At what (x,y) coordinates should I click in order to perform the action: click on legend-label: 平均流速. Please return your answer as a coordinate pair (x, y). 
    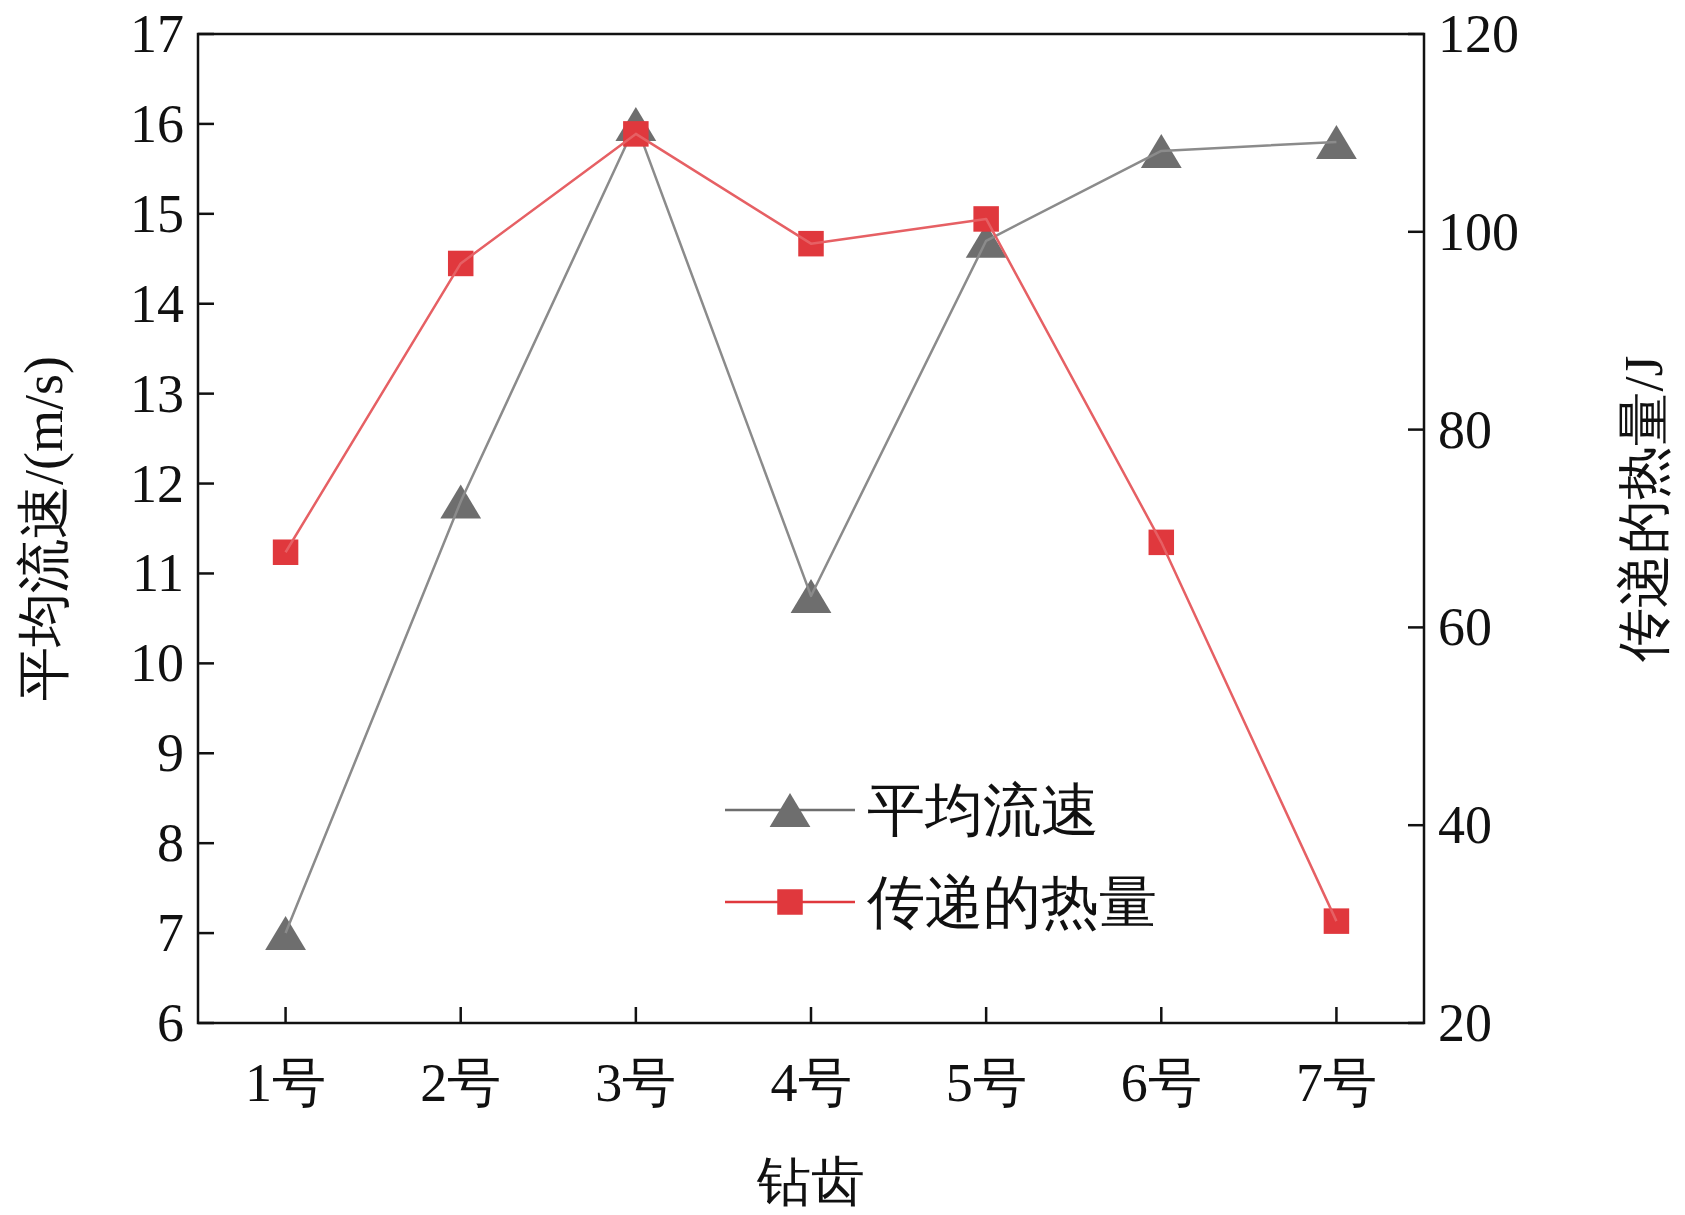
    Looking at the image, I should click on (983, 810).